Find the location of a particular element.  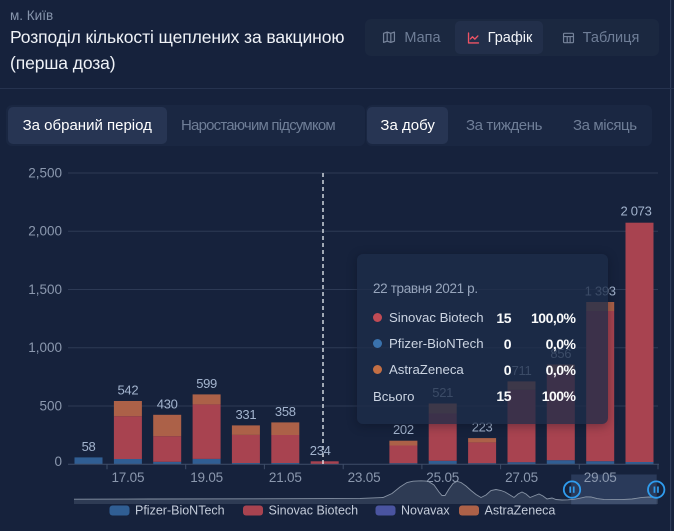

svg-text: 599 is located at coordinates (206, 383).